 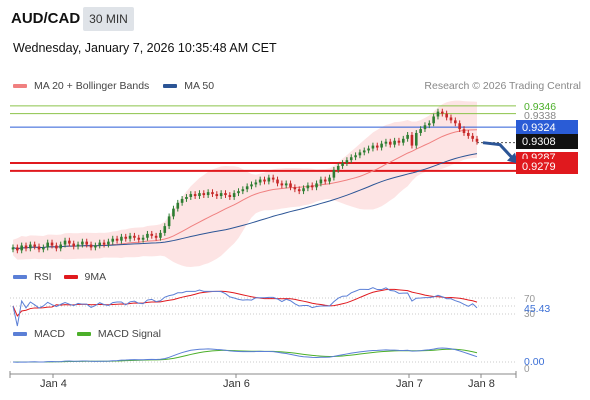 I want to click on copyright-text: Research © 2026 Trading Central, so click(x=502, y=86).